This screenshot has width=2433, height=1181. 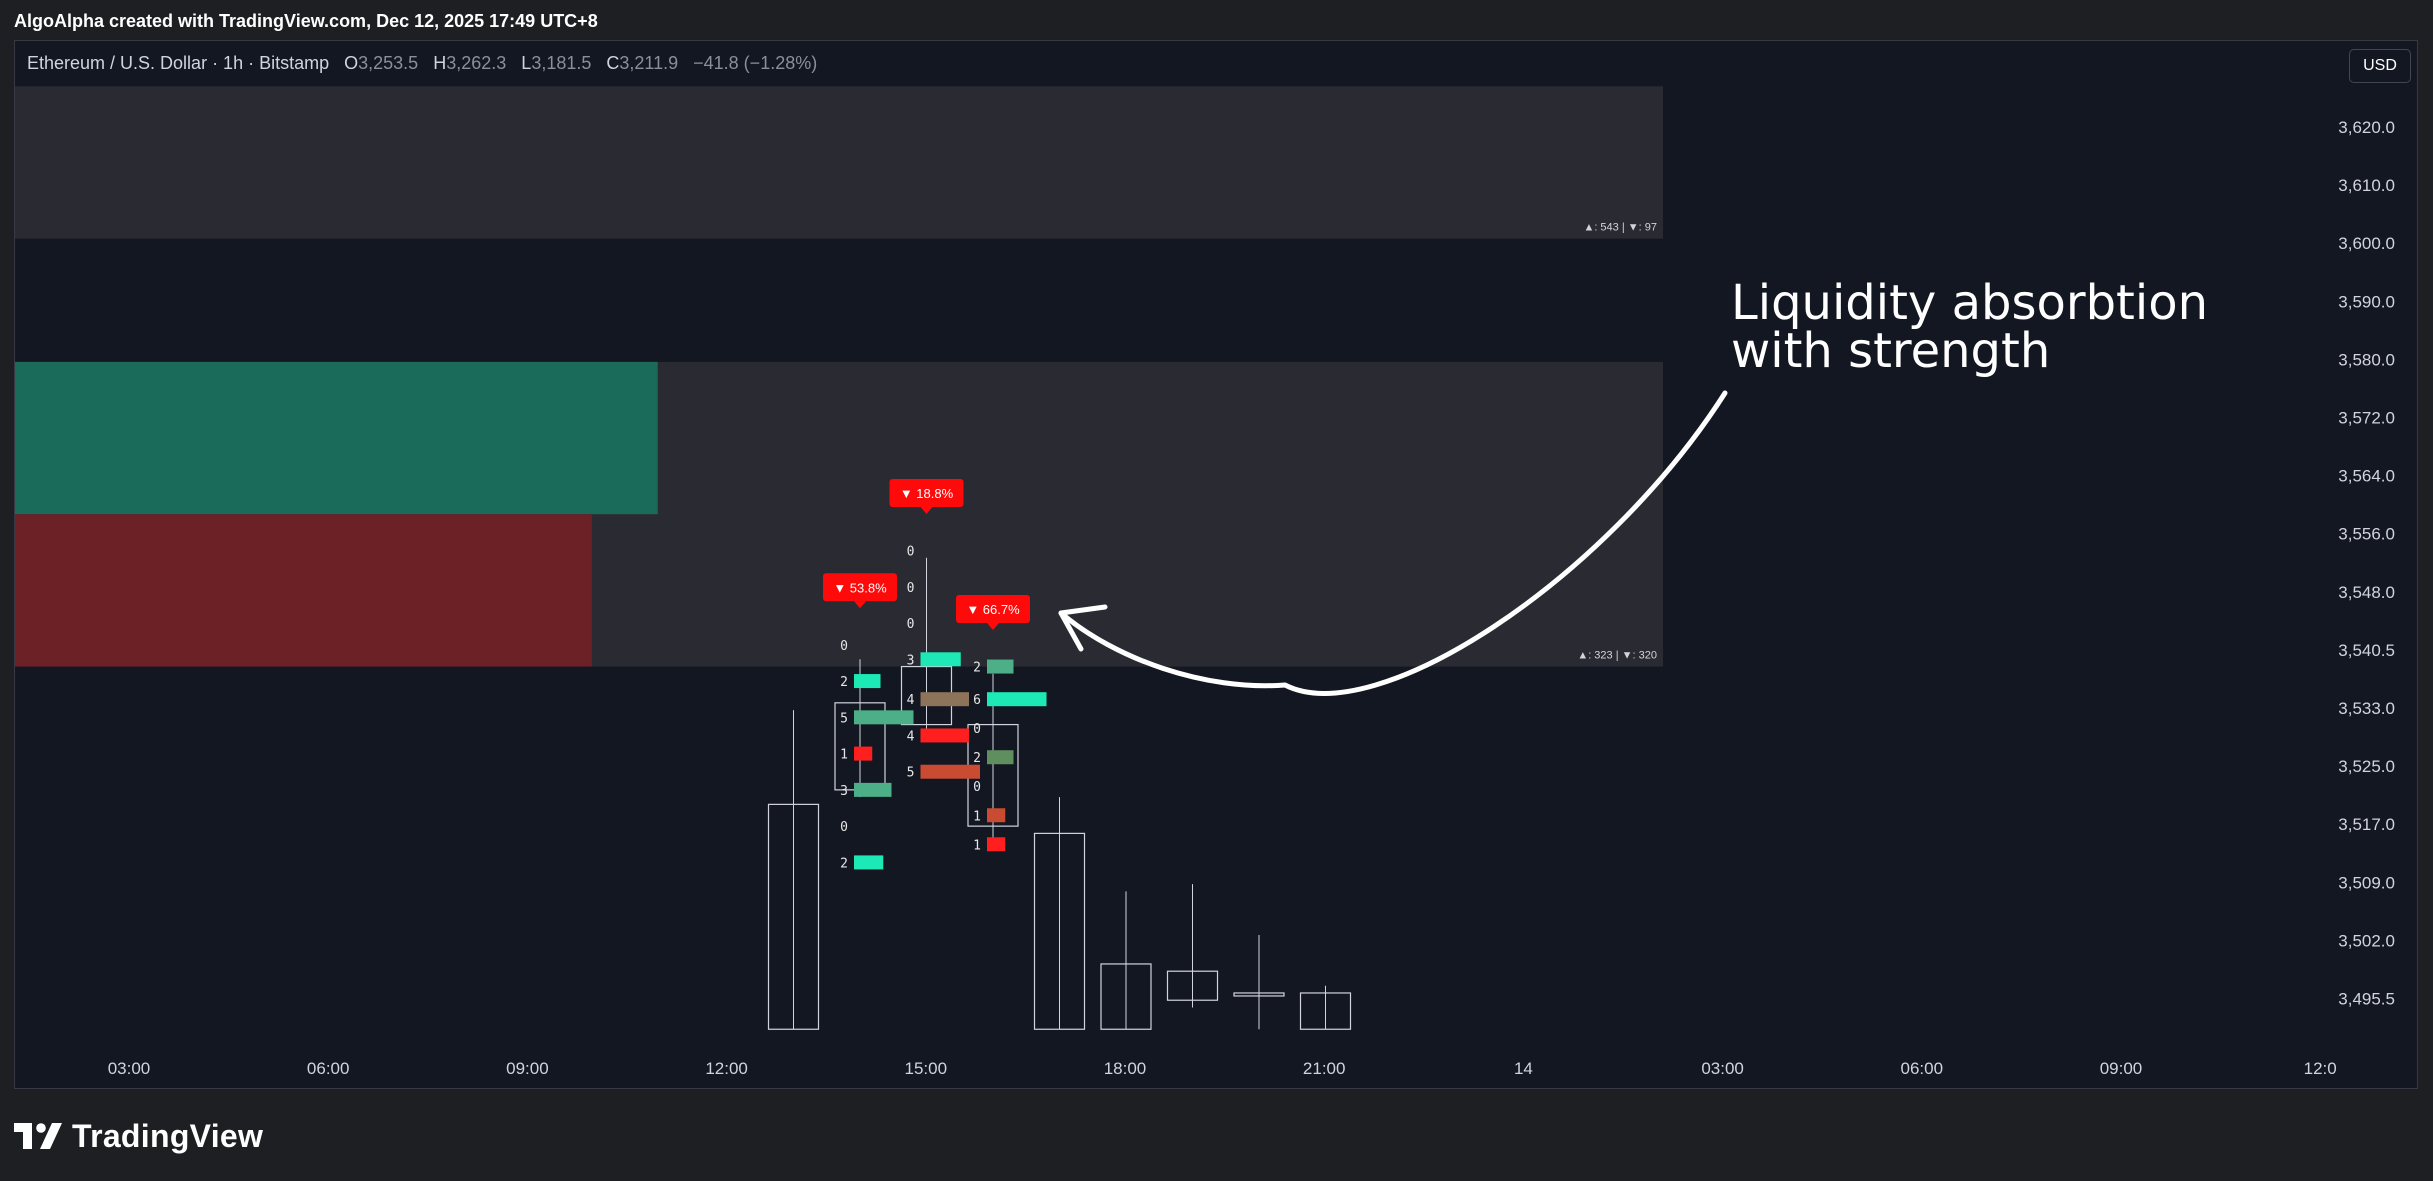 What do you see at coordinates (1617, 656) in the screenshot?
I see `zone-label-lower: ▲: 323 | ▼: 320` at bounding box center [1617, 656].